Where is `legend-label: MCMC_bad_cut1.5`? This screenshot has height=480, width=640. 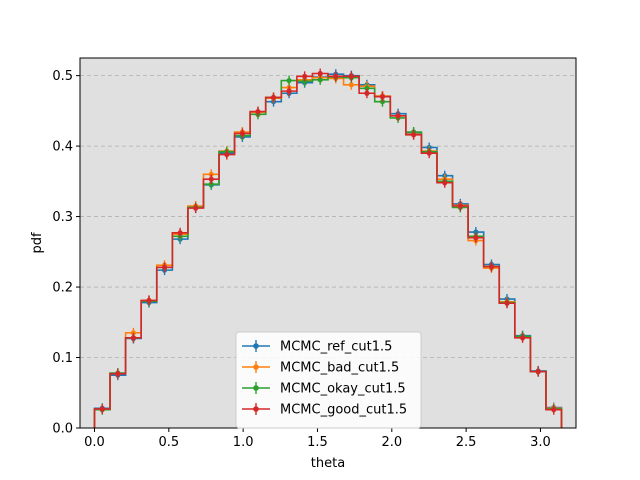
legend-label: MCMC_bad_cut1.5 is located at coordinates (339, 368).